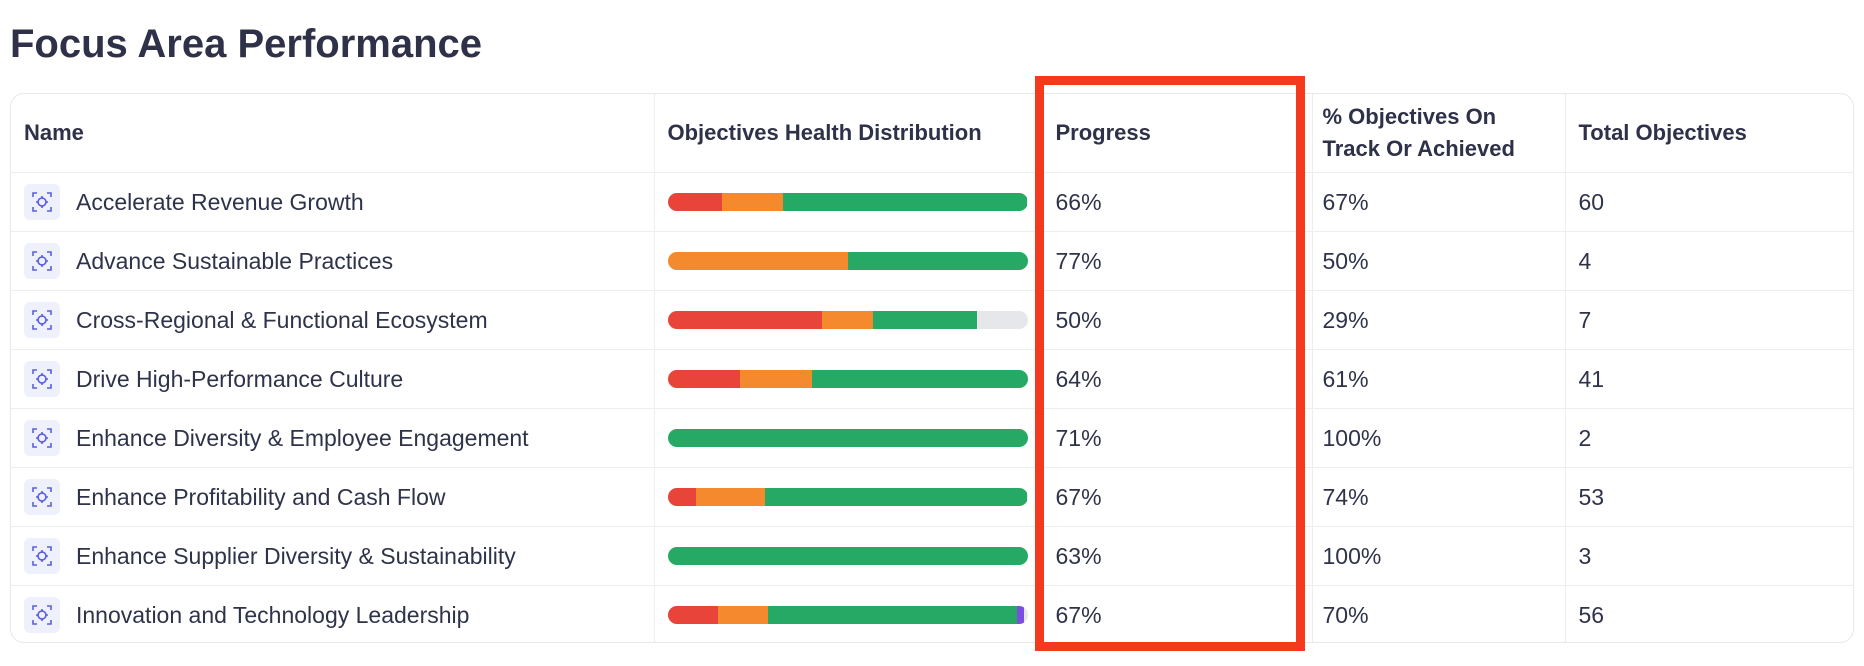 The height and width of the screenshot is (666, 1864). I want to click on cell-total-objectives: 7, so click(1709, 320).